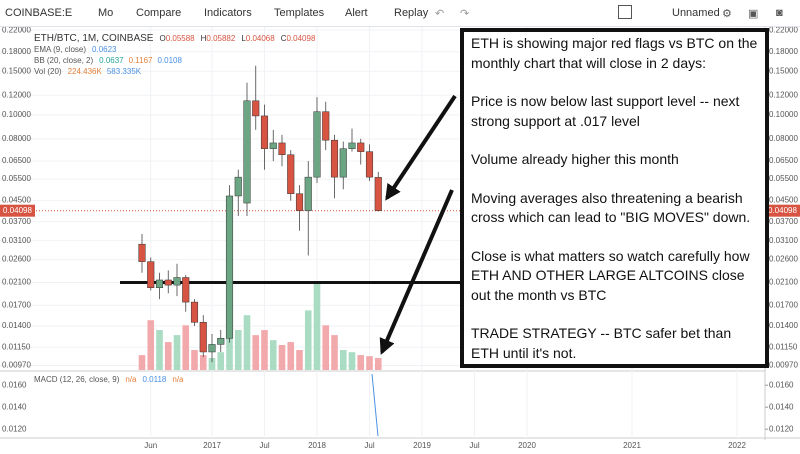 This screenshot has width=800, height=454. What do you see at coordinates (159, 13) in the screenshot?
I see `compare: Compare` at bounding box center [159, 13].